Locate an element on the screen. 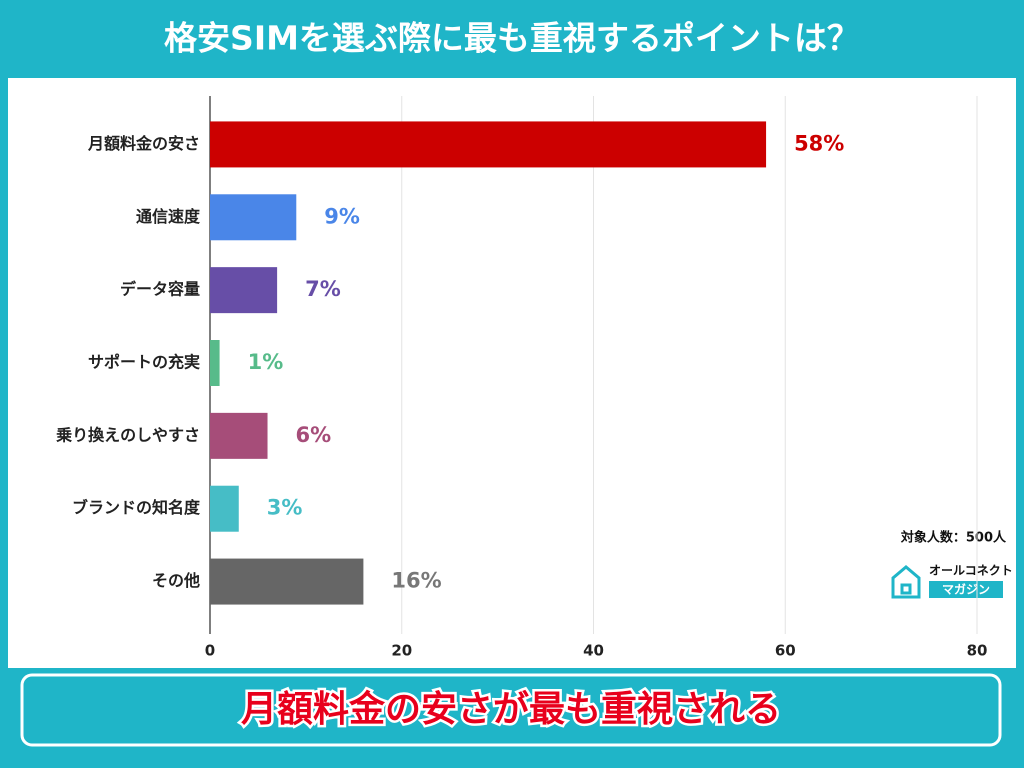 Image resolution: width=1024 pixels, height=772 pixels. data-label: 58% is located at coordinates (819, 143).